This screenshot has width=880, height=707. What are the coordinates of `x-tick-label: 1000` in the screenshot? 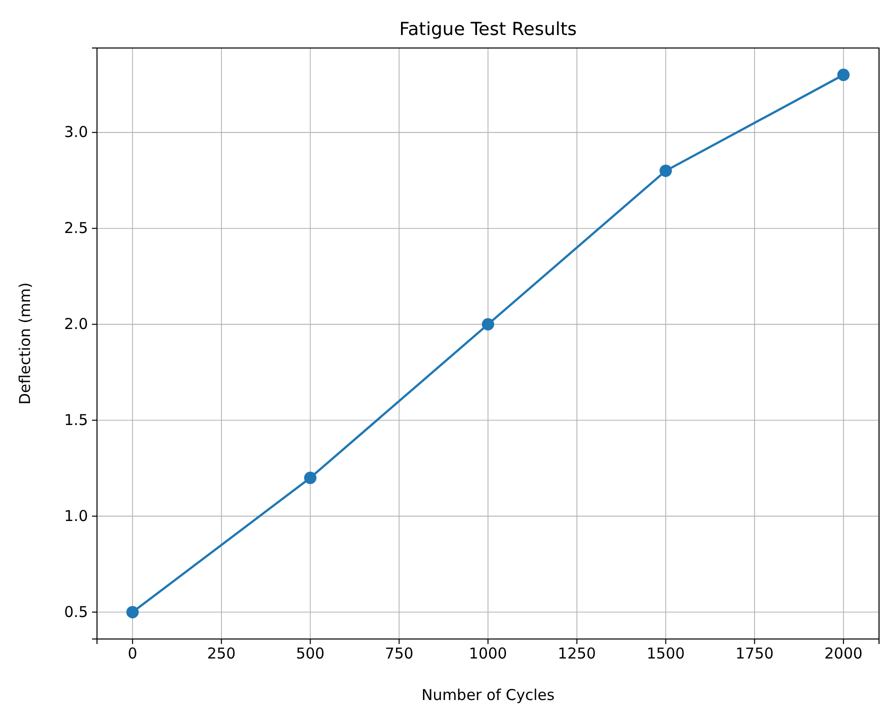 It's located at (488, 653).